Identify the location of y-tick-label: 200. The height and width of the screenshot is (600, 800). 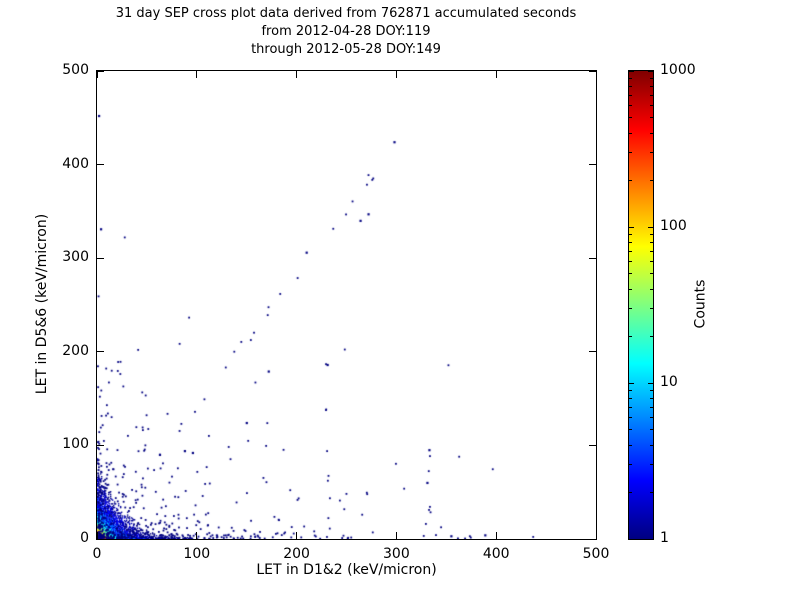
(75, 350).